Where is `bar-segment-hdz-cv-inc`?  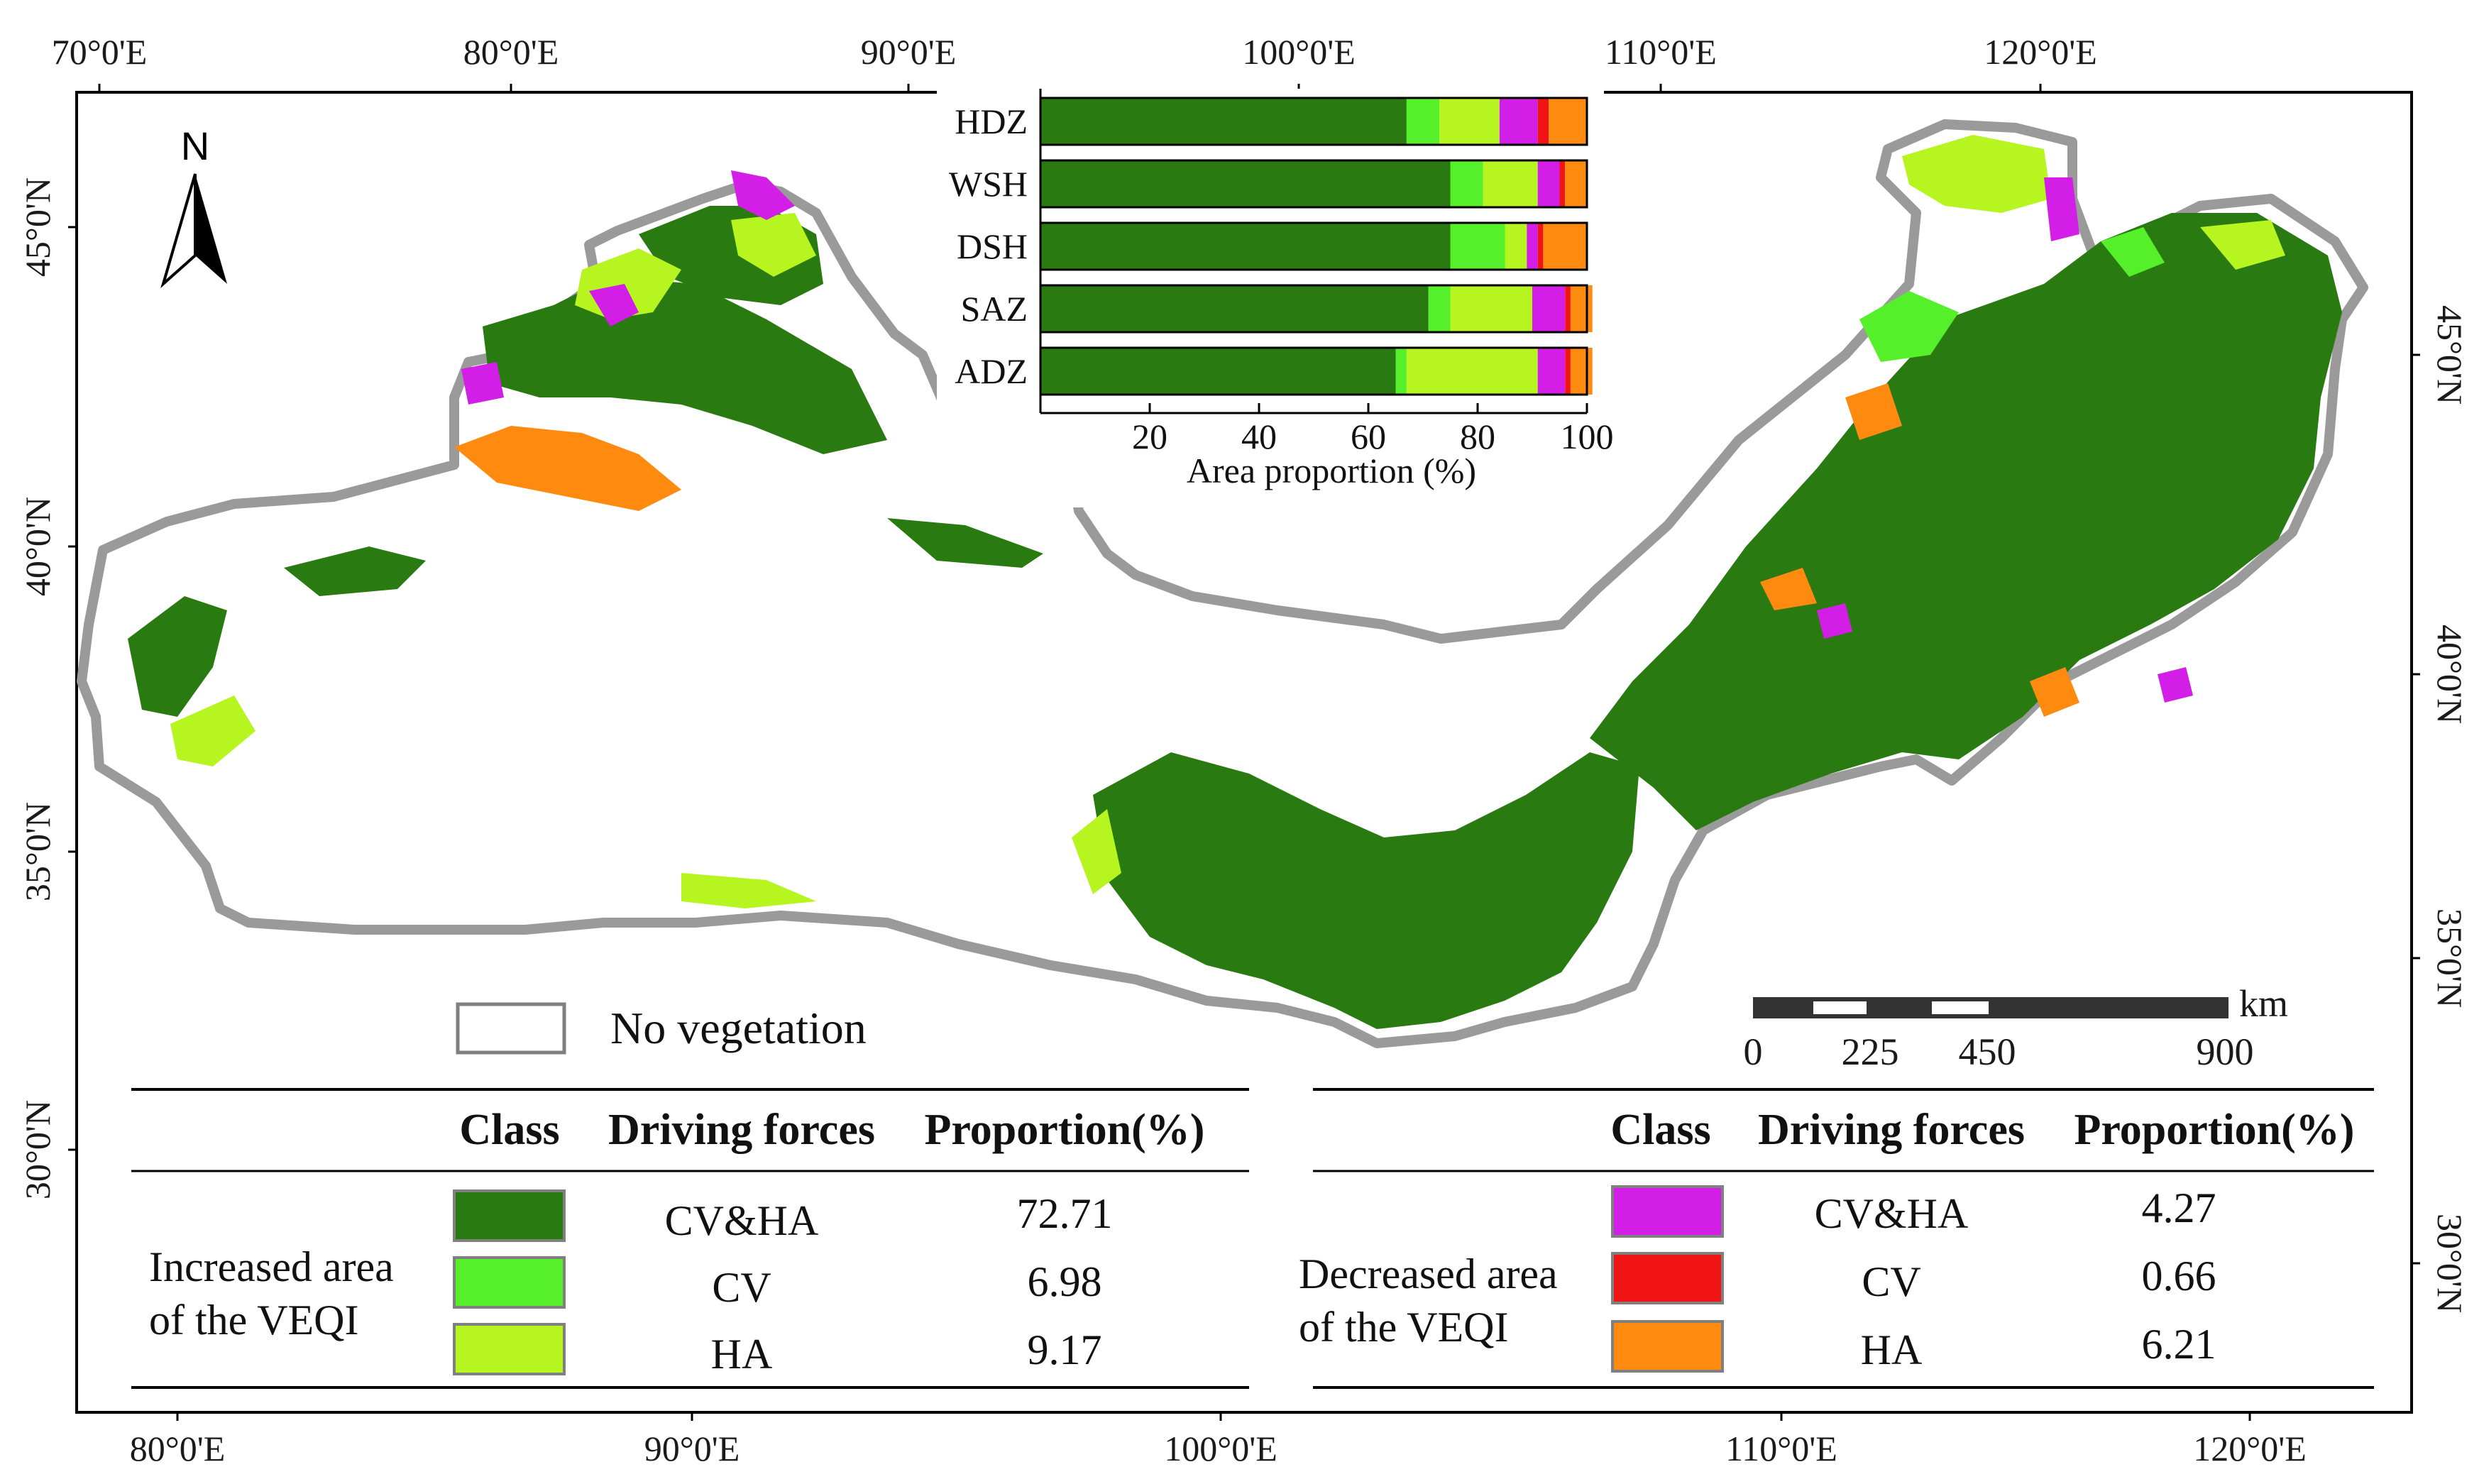
bar-segment-hdz-cv-inc is located at coordinates (1423, 121).